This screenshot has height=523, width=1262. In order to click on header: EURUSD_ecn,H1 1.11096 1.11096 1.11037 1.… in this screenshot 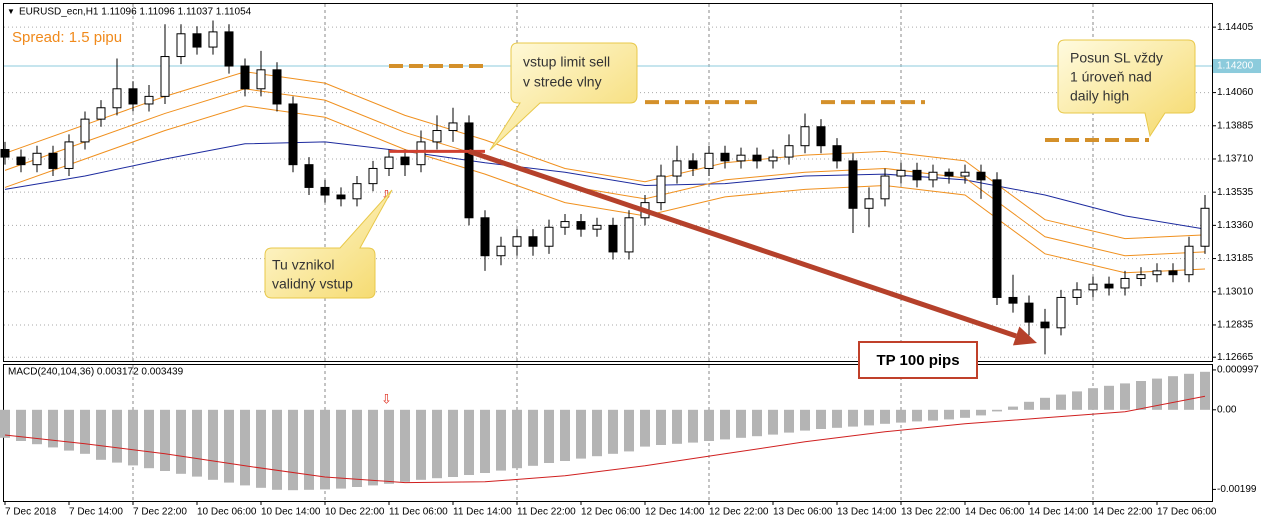, I will do `click(135, 12)`.